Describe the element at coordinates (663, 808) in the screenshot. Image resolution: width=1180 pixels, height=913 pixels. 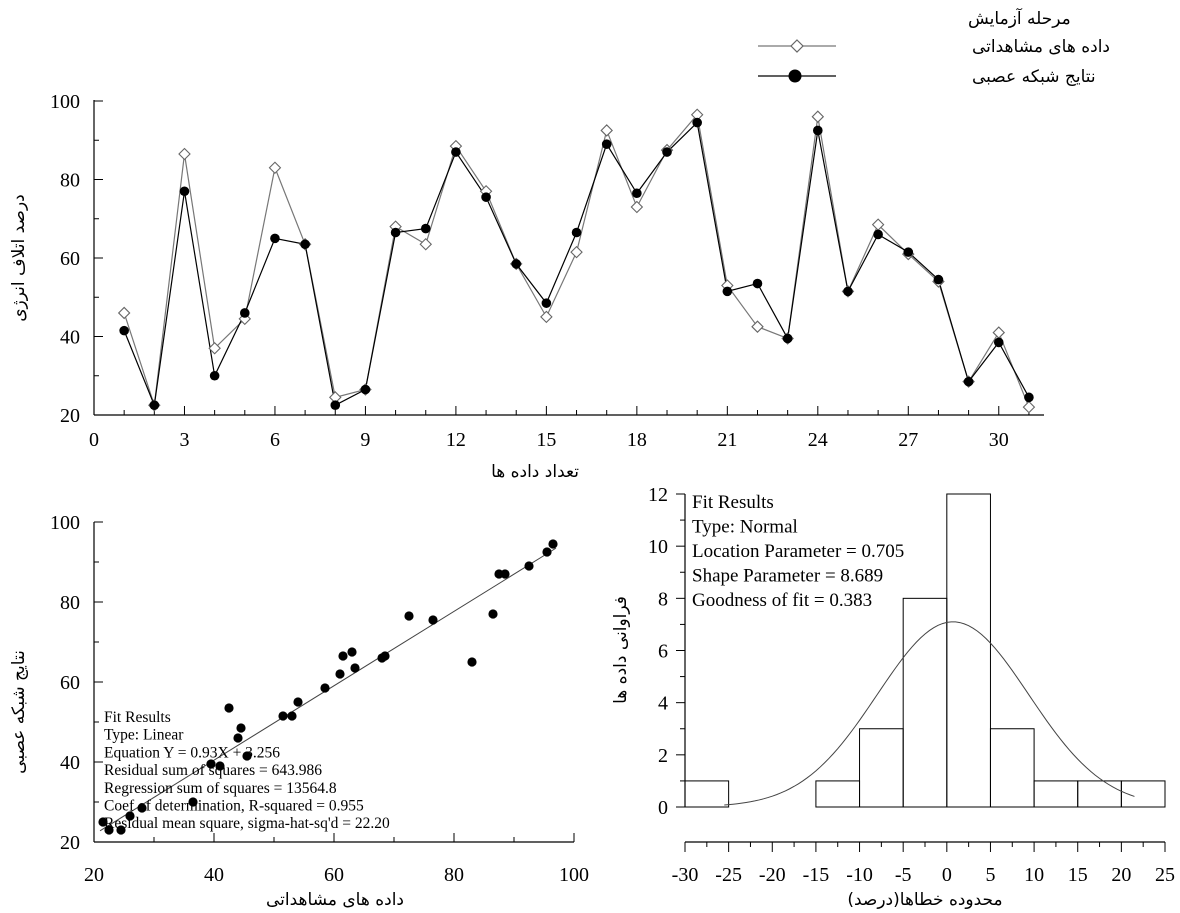
I see `hist-y-tick-label: 0` at that location.